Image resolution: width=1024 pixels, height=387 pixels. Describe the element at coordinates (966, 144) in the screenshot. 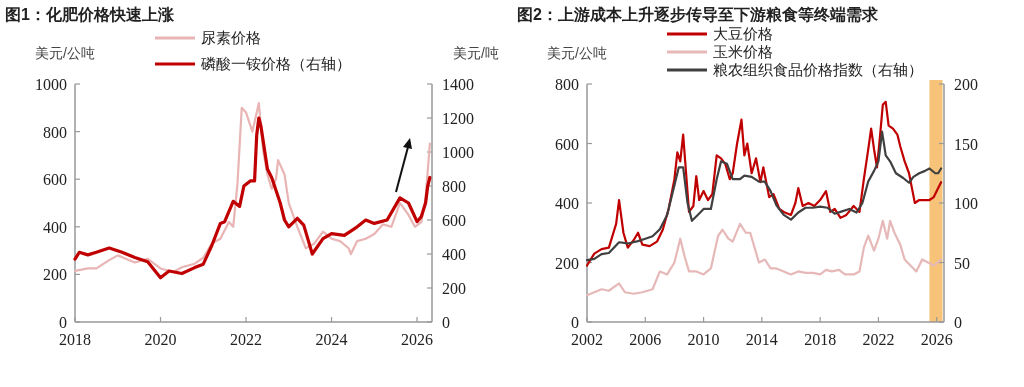

I see `y2-tick-label: 150` at that location.